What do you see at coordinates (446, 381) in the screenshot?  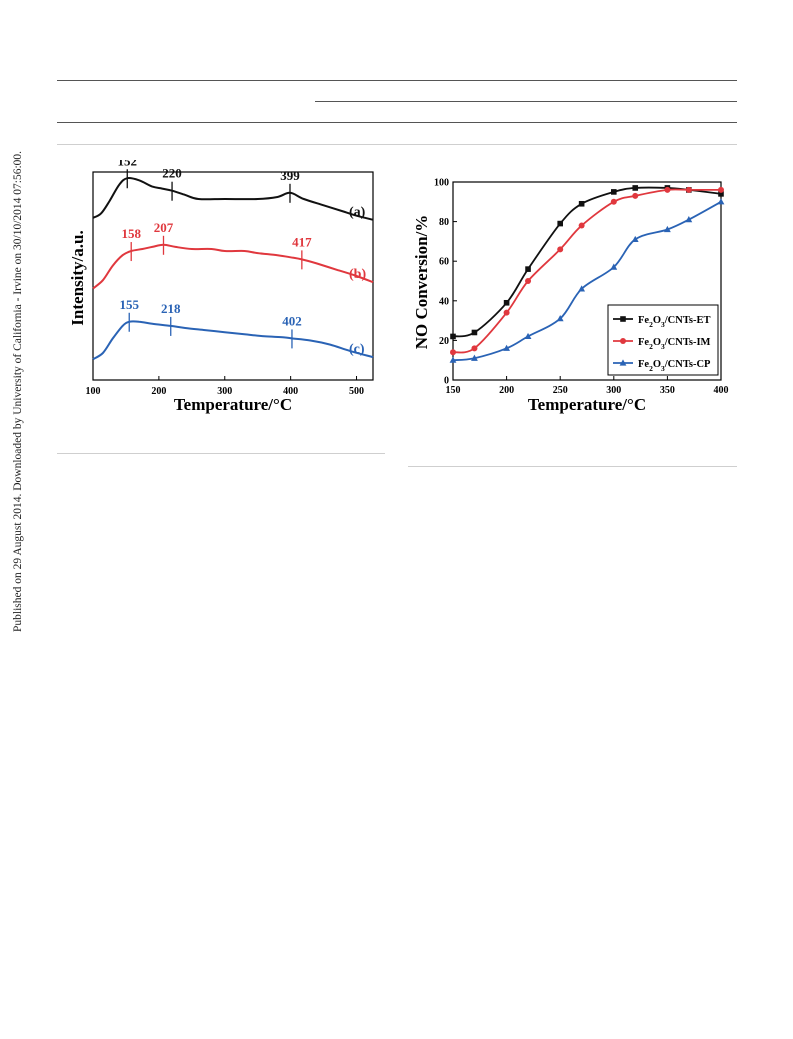 I see `y-tick-label: 0` at bounding box center [446, 381].